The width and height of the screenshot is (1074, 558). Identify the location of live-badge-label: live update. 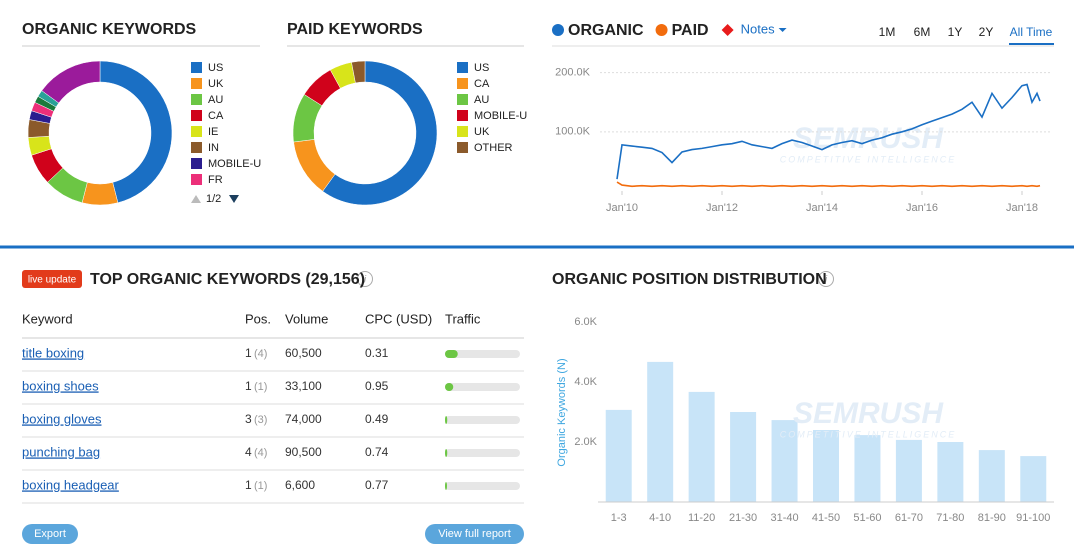
(52, 280).